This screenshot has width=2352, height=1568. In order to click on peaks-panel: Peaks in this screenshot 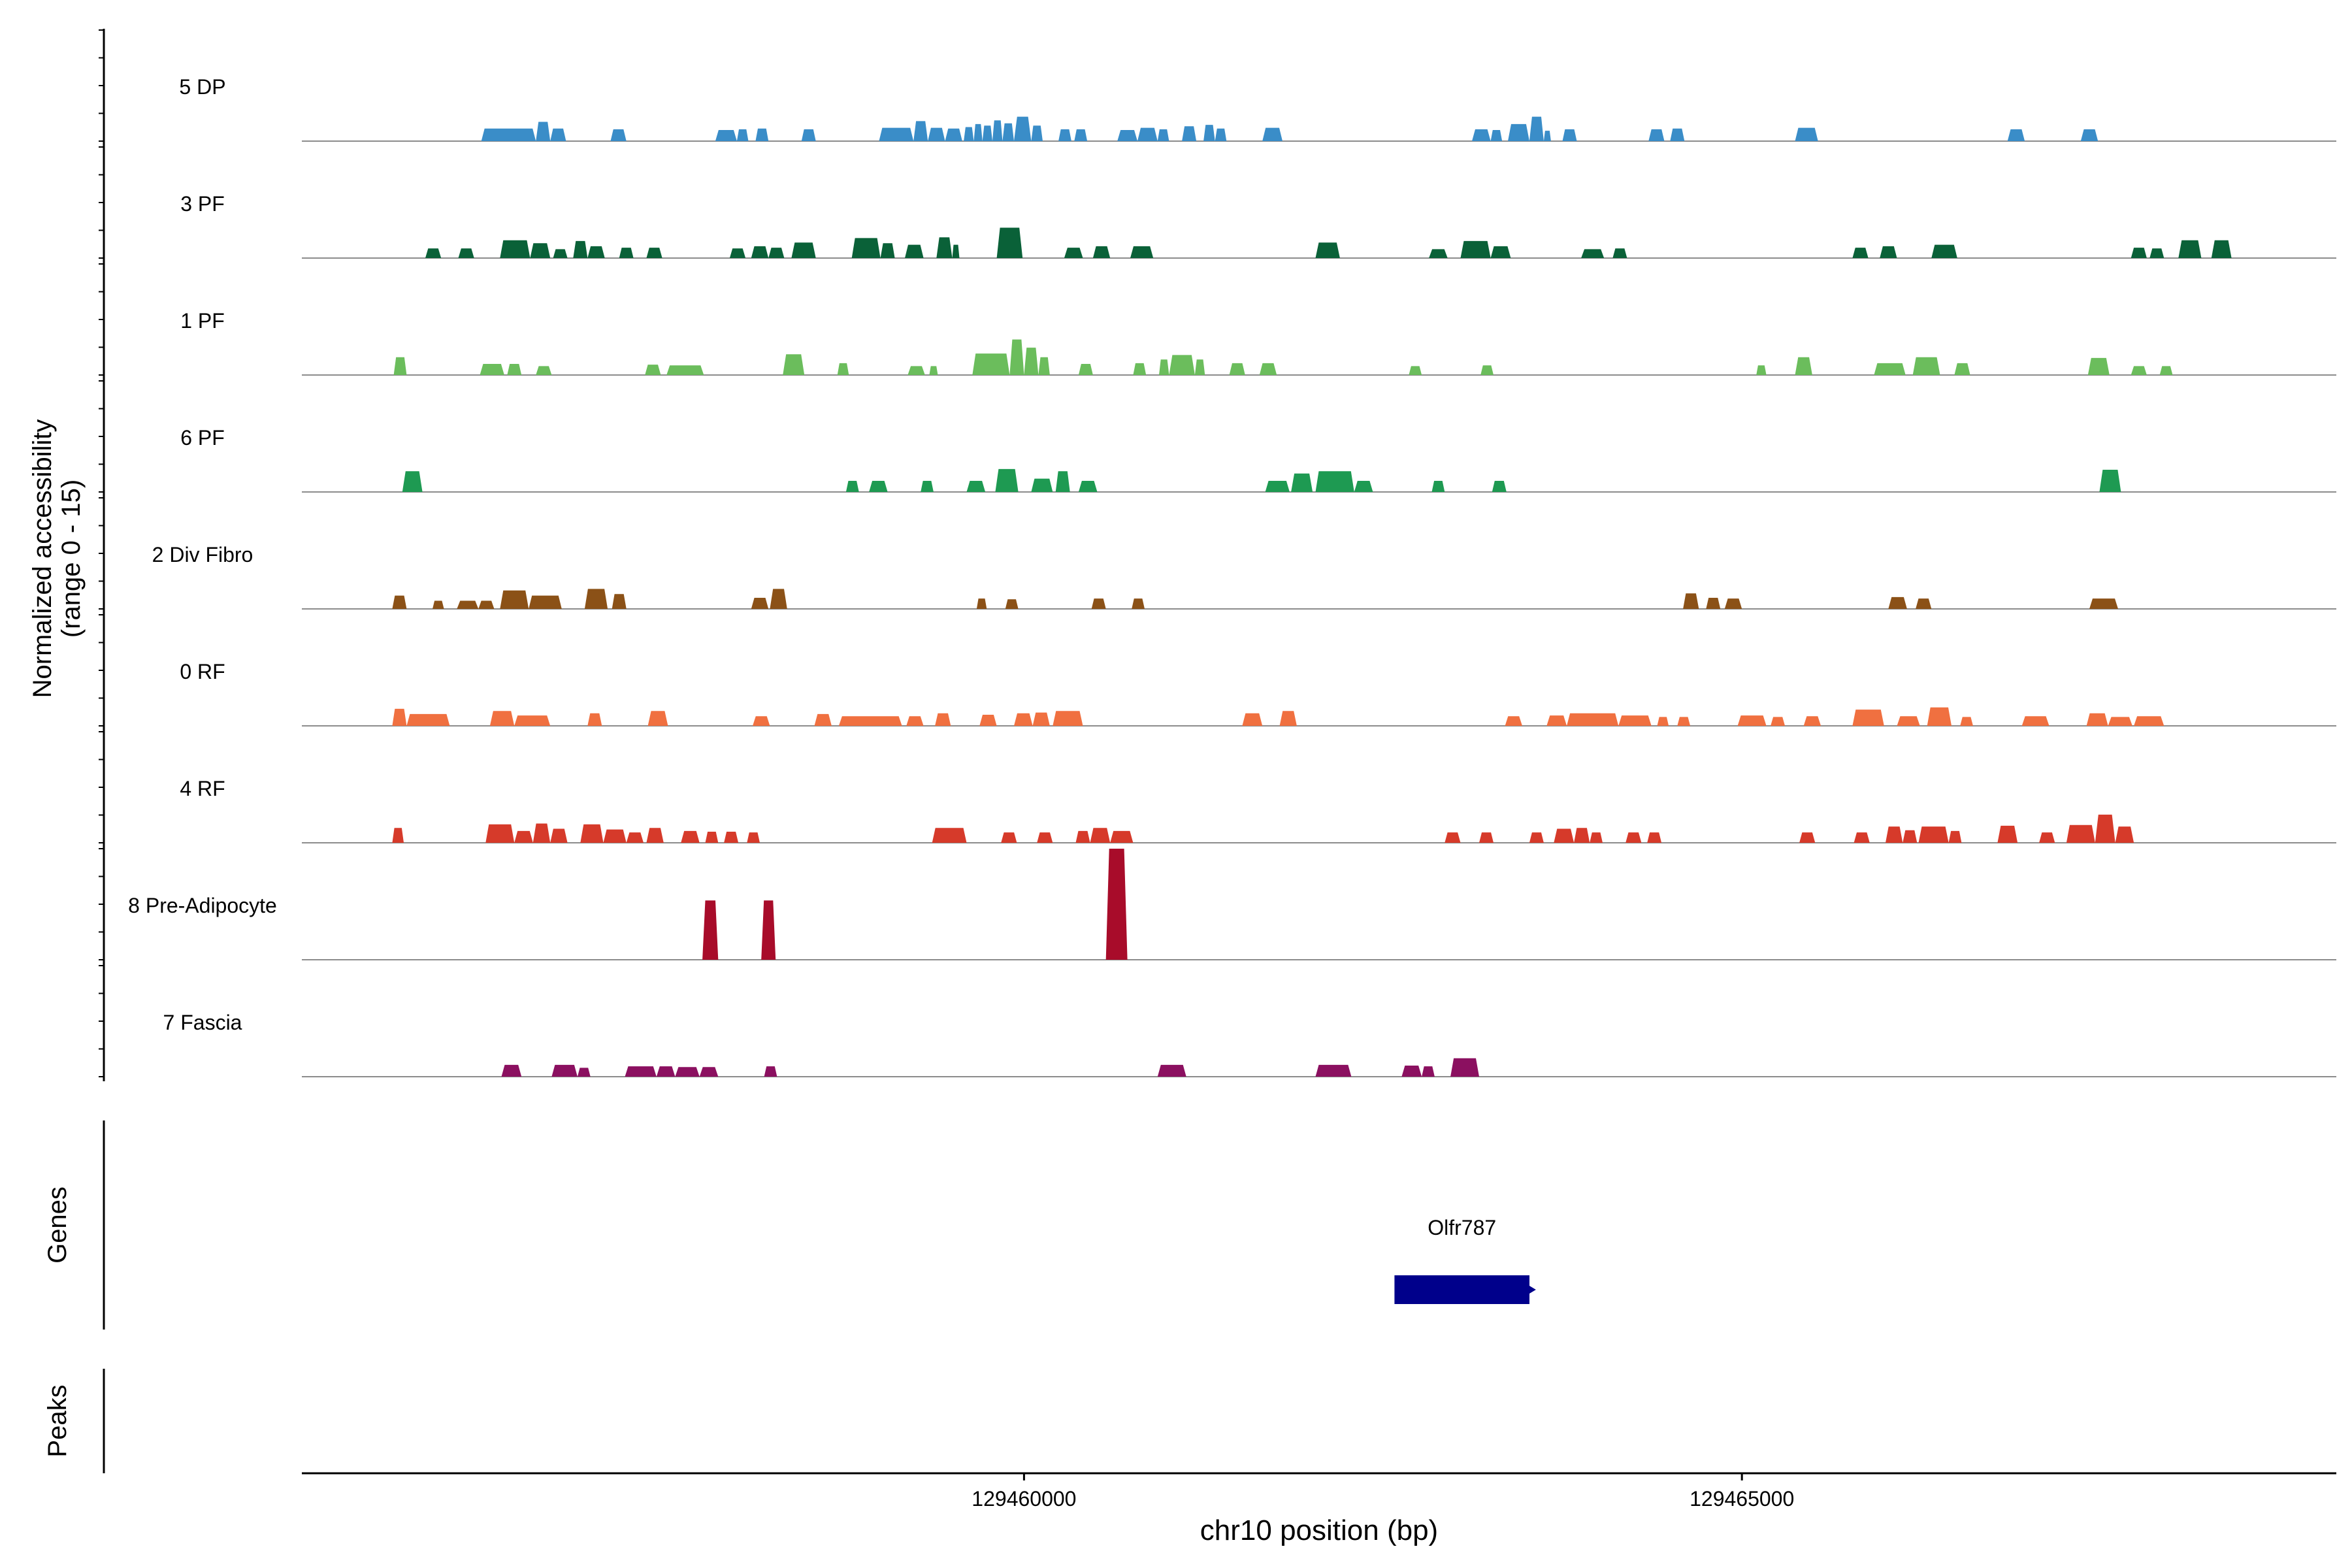, I will do `click(74, 1421)`.